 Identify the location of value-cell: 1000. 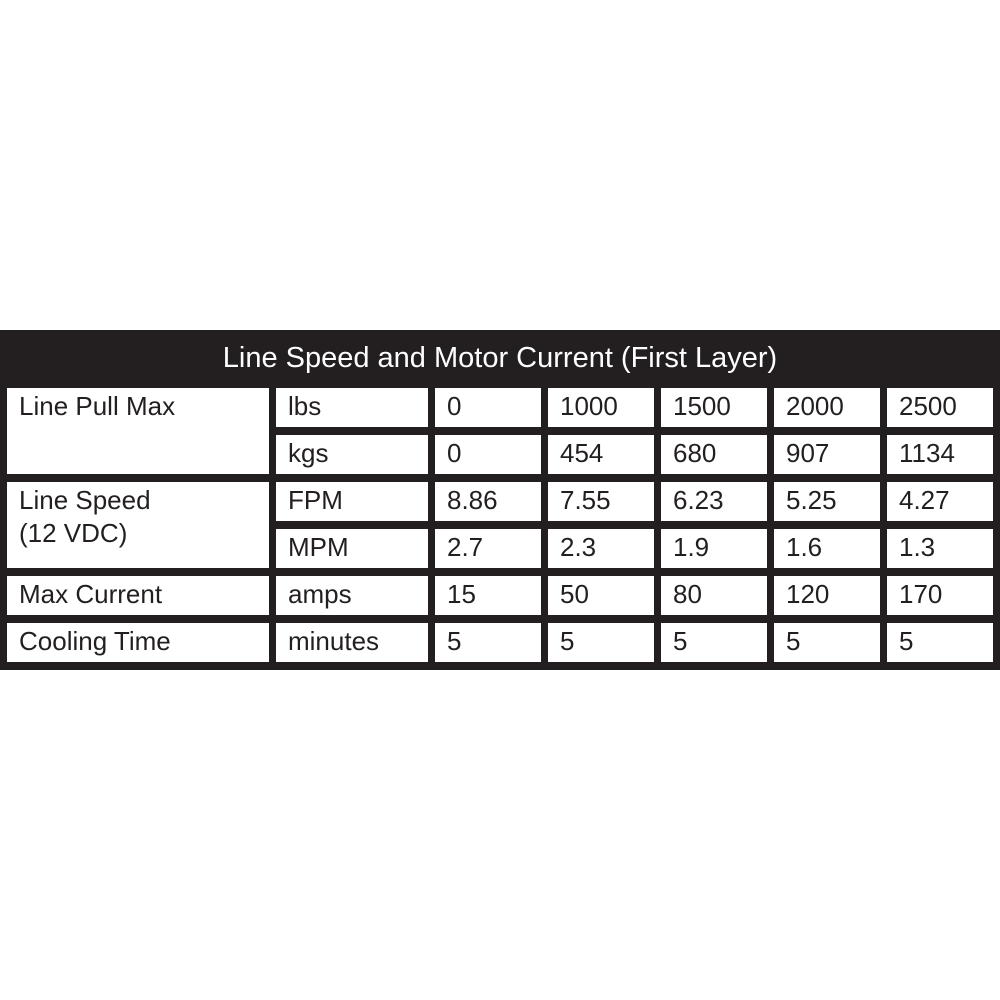
(601, 407).